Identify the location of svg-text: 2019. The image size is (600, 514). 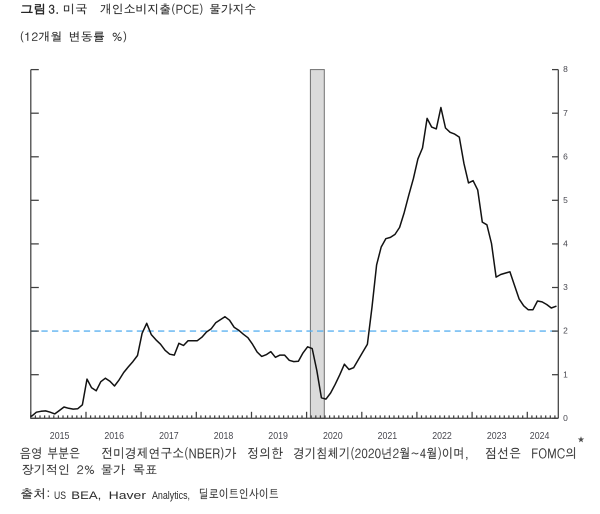
(278, 436).